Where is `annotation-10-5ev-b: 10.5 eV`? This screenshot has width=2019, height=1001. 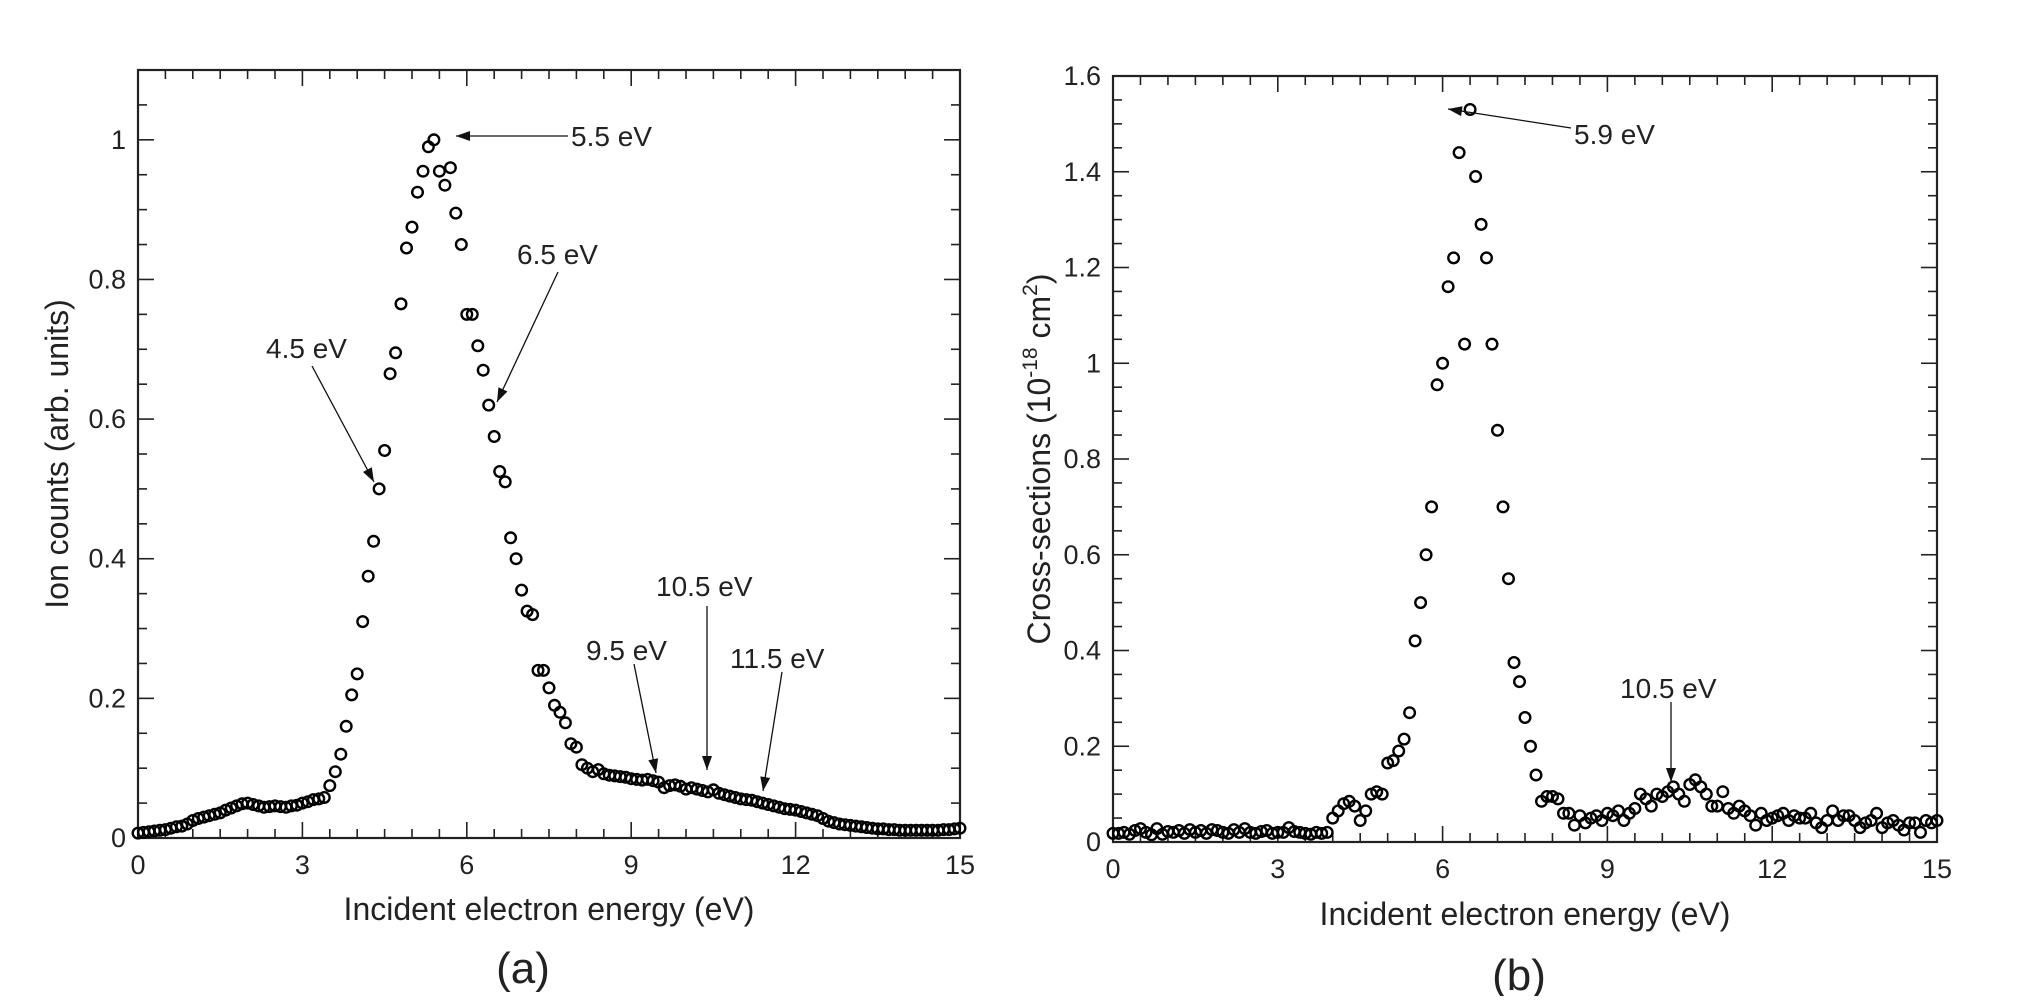
annotation-10-5ev-b: 10.5 eV is located at coordinates (1668, 688).